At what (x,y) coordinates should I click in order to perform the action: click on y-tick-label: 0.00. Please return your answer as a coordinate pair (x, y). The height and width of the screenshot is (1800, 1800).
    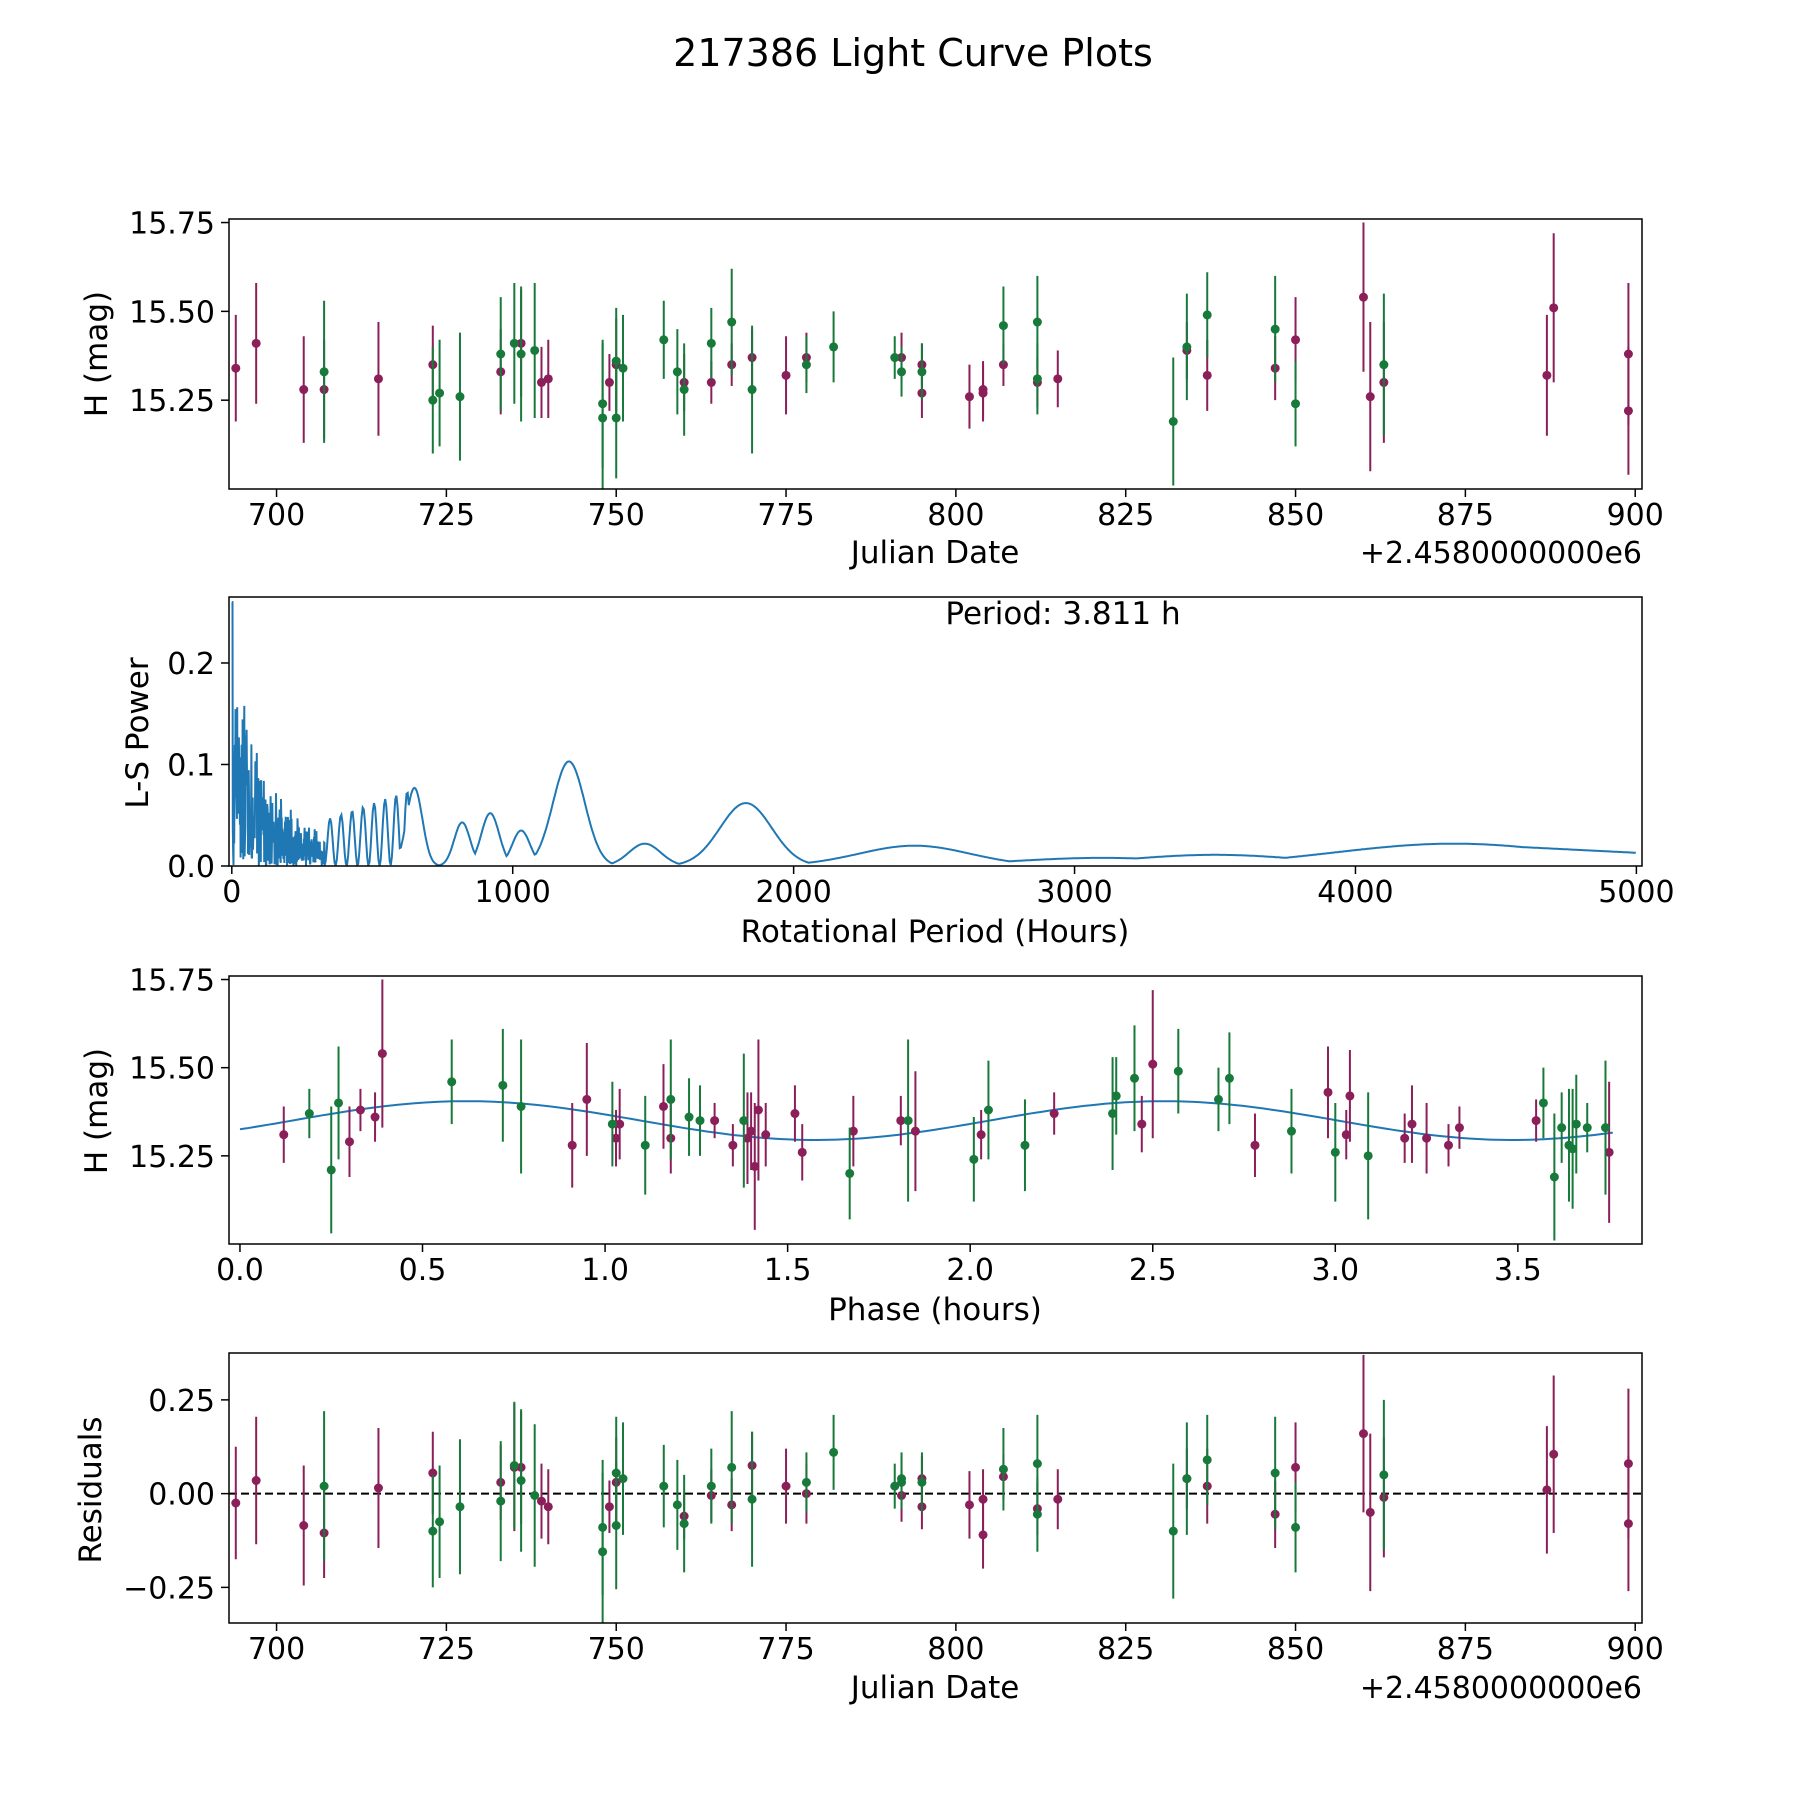
    Looking at the image, I should click on (181, 1495).